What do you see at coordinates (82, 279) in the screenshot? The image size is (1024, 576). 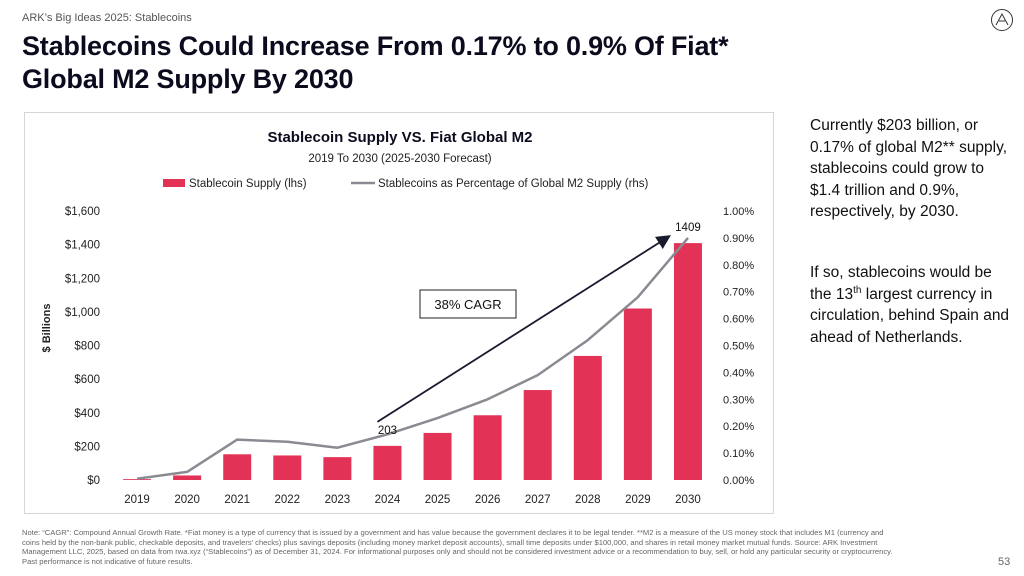 I see `y-tick-label: $1,200` at bounding box center [82, 279].